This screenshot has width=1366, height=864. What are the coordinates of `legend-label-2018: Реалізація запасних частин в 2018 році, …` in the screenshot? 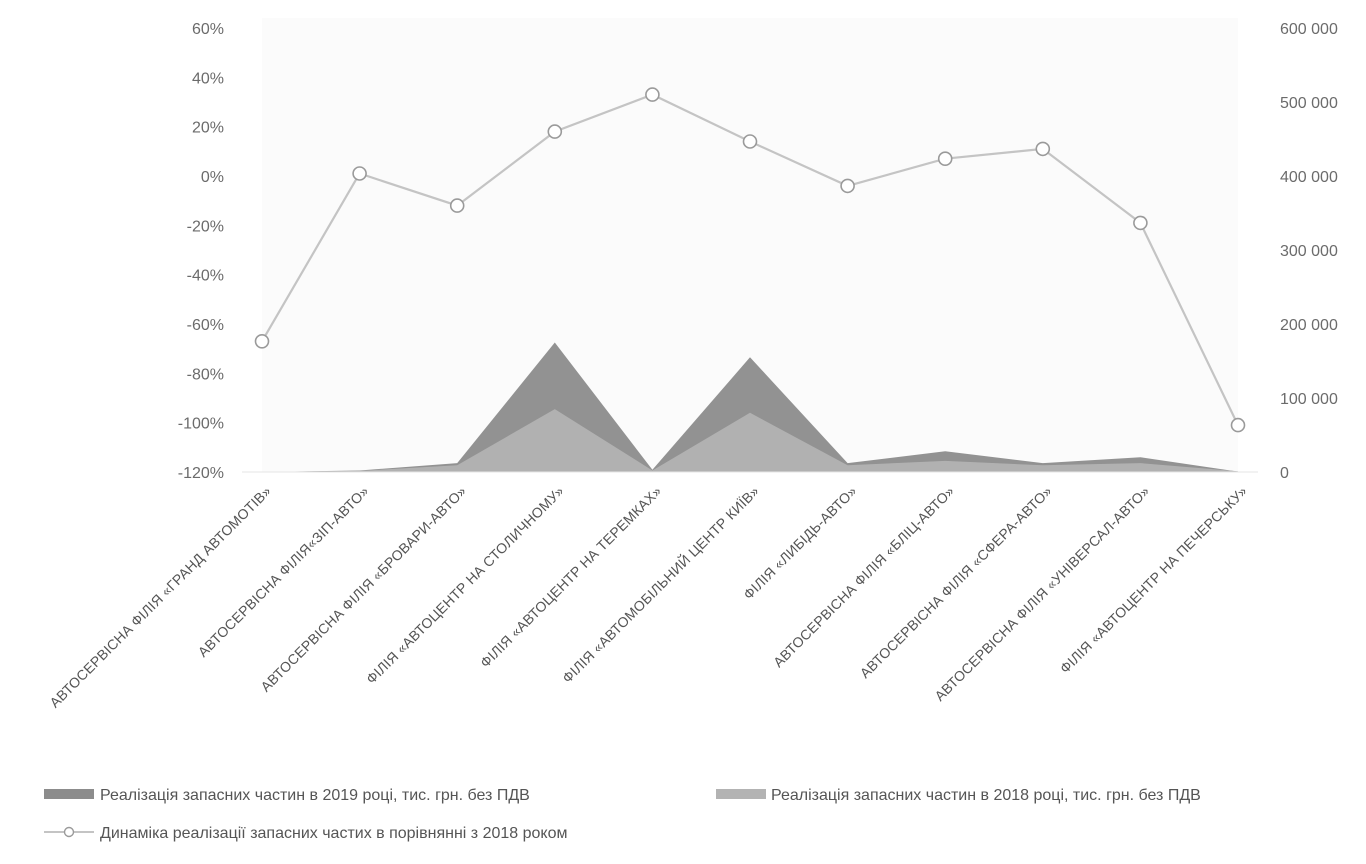 It's located at (986, 795).